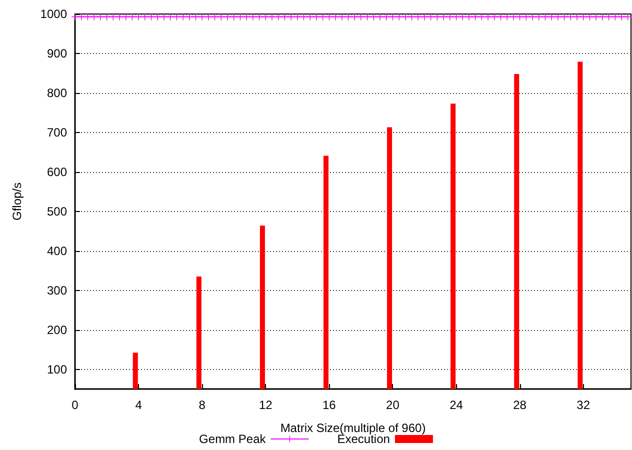 Image resolution: width=632 pixels, height=450 pixels. Describe the element at coordinates (57, 132) in the screenshot. I see `y-tick-label: 700` at that location.